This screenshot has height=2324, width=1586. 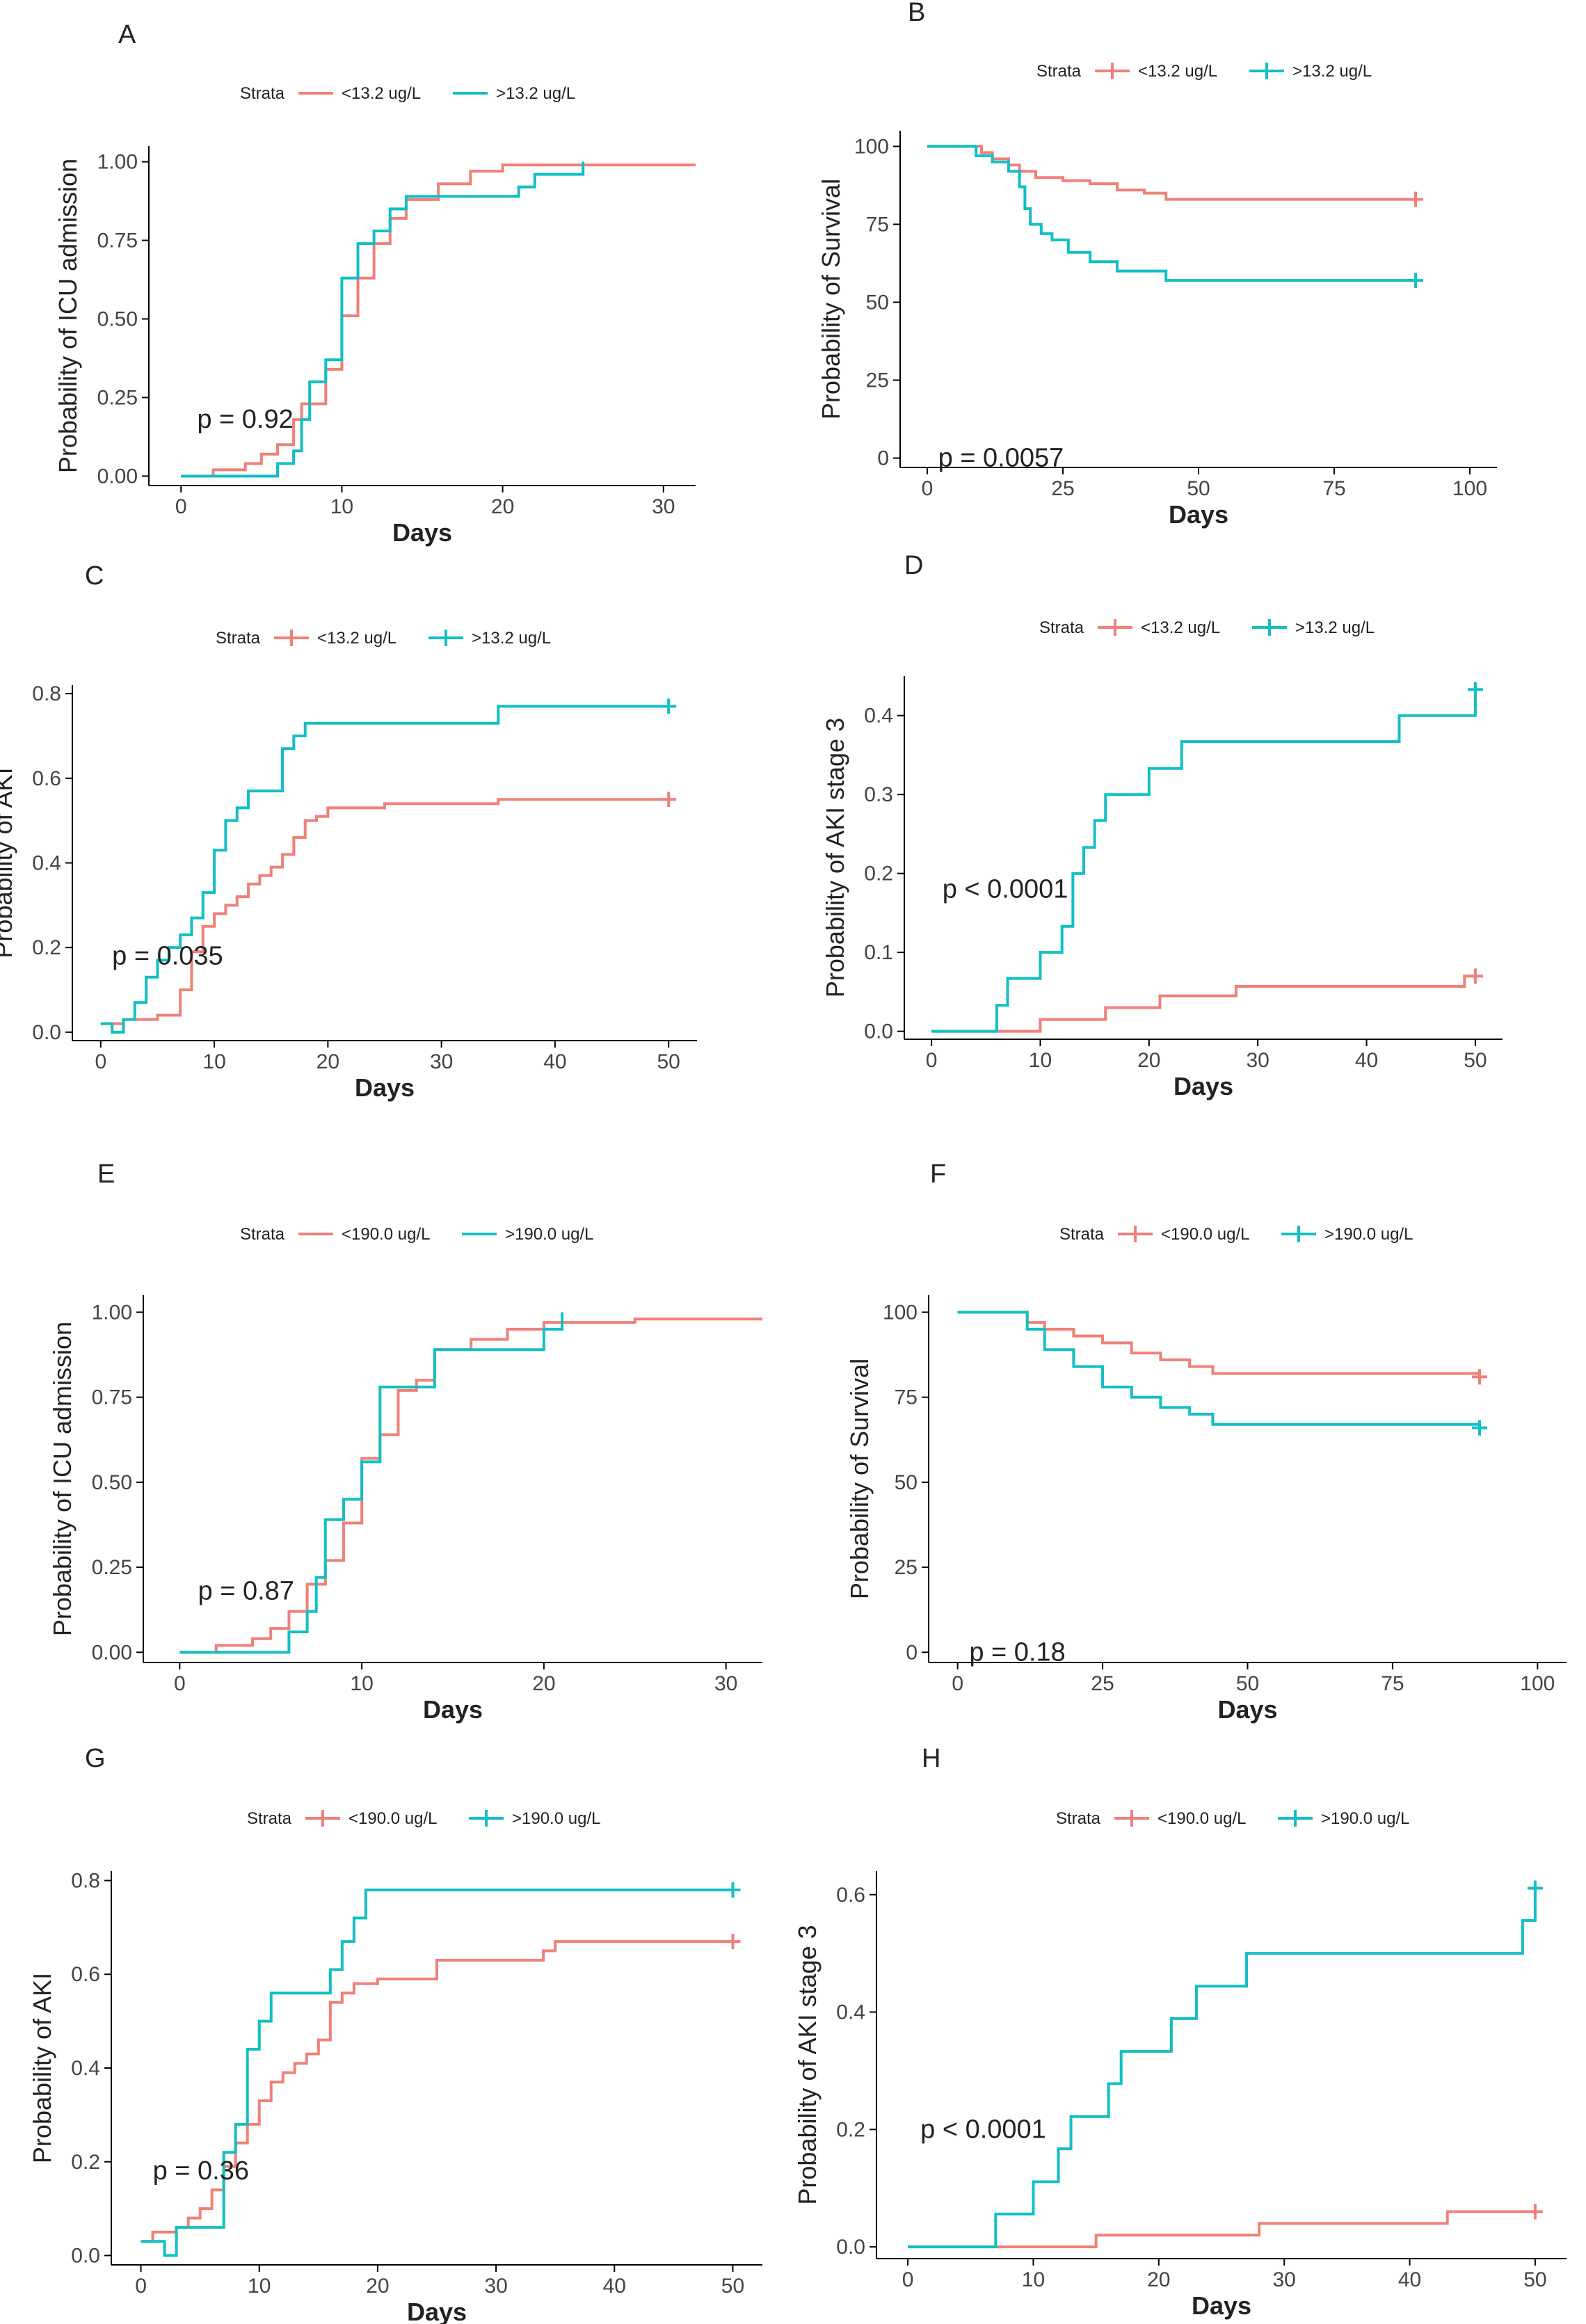 What do you see at coordinates (913, 565) in the screenshot?
I see `panel-letter: D` at bounding box center [913, 565].